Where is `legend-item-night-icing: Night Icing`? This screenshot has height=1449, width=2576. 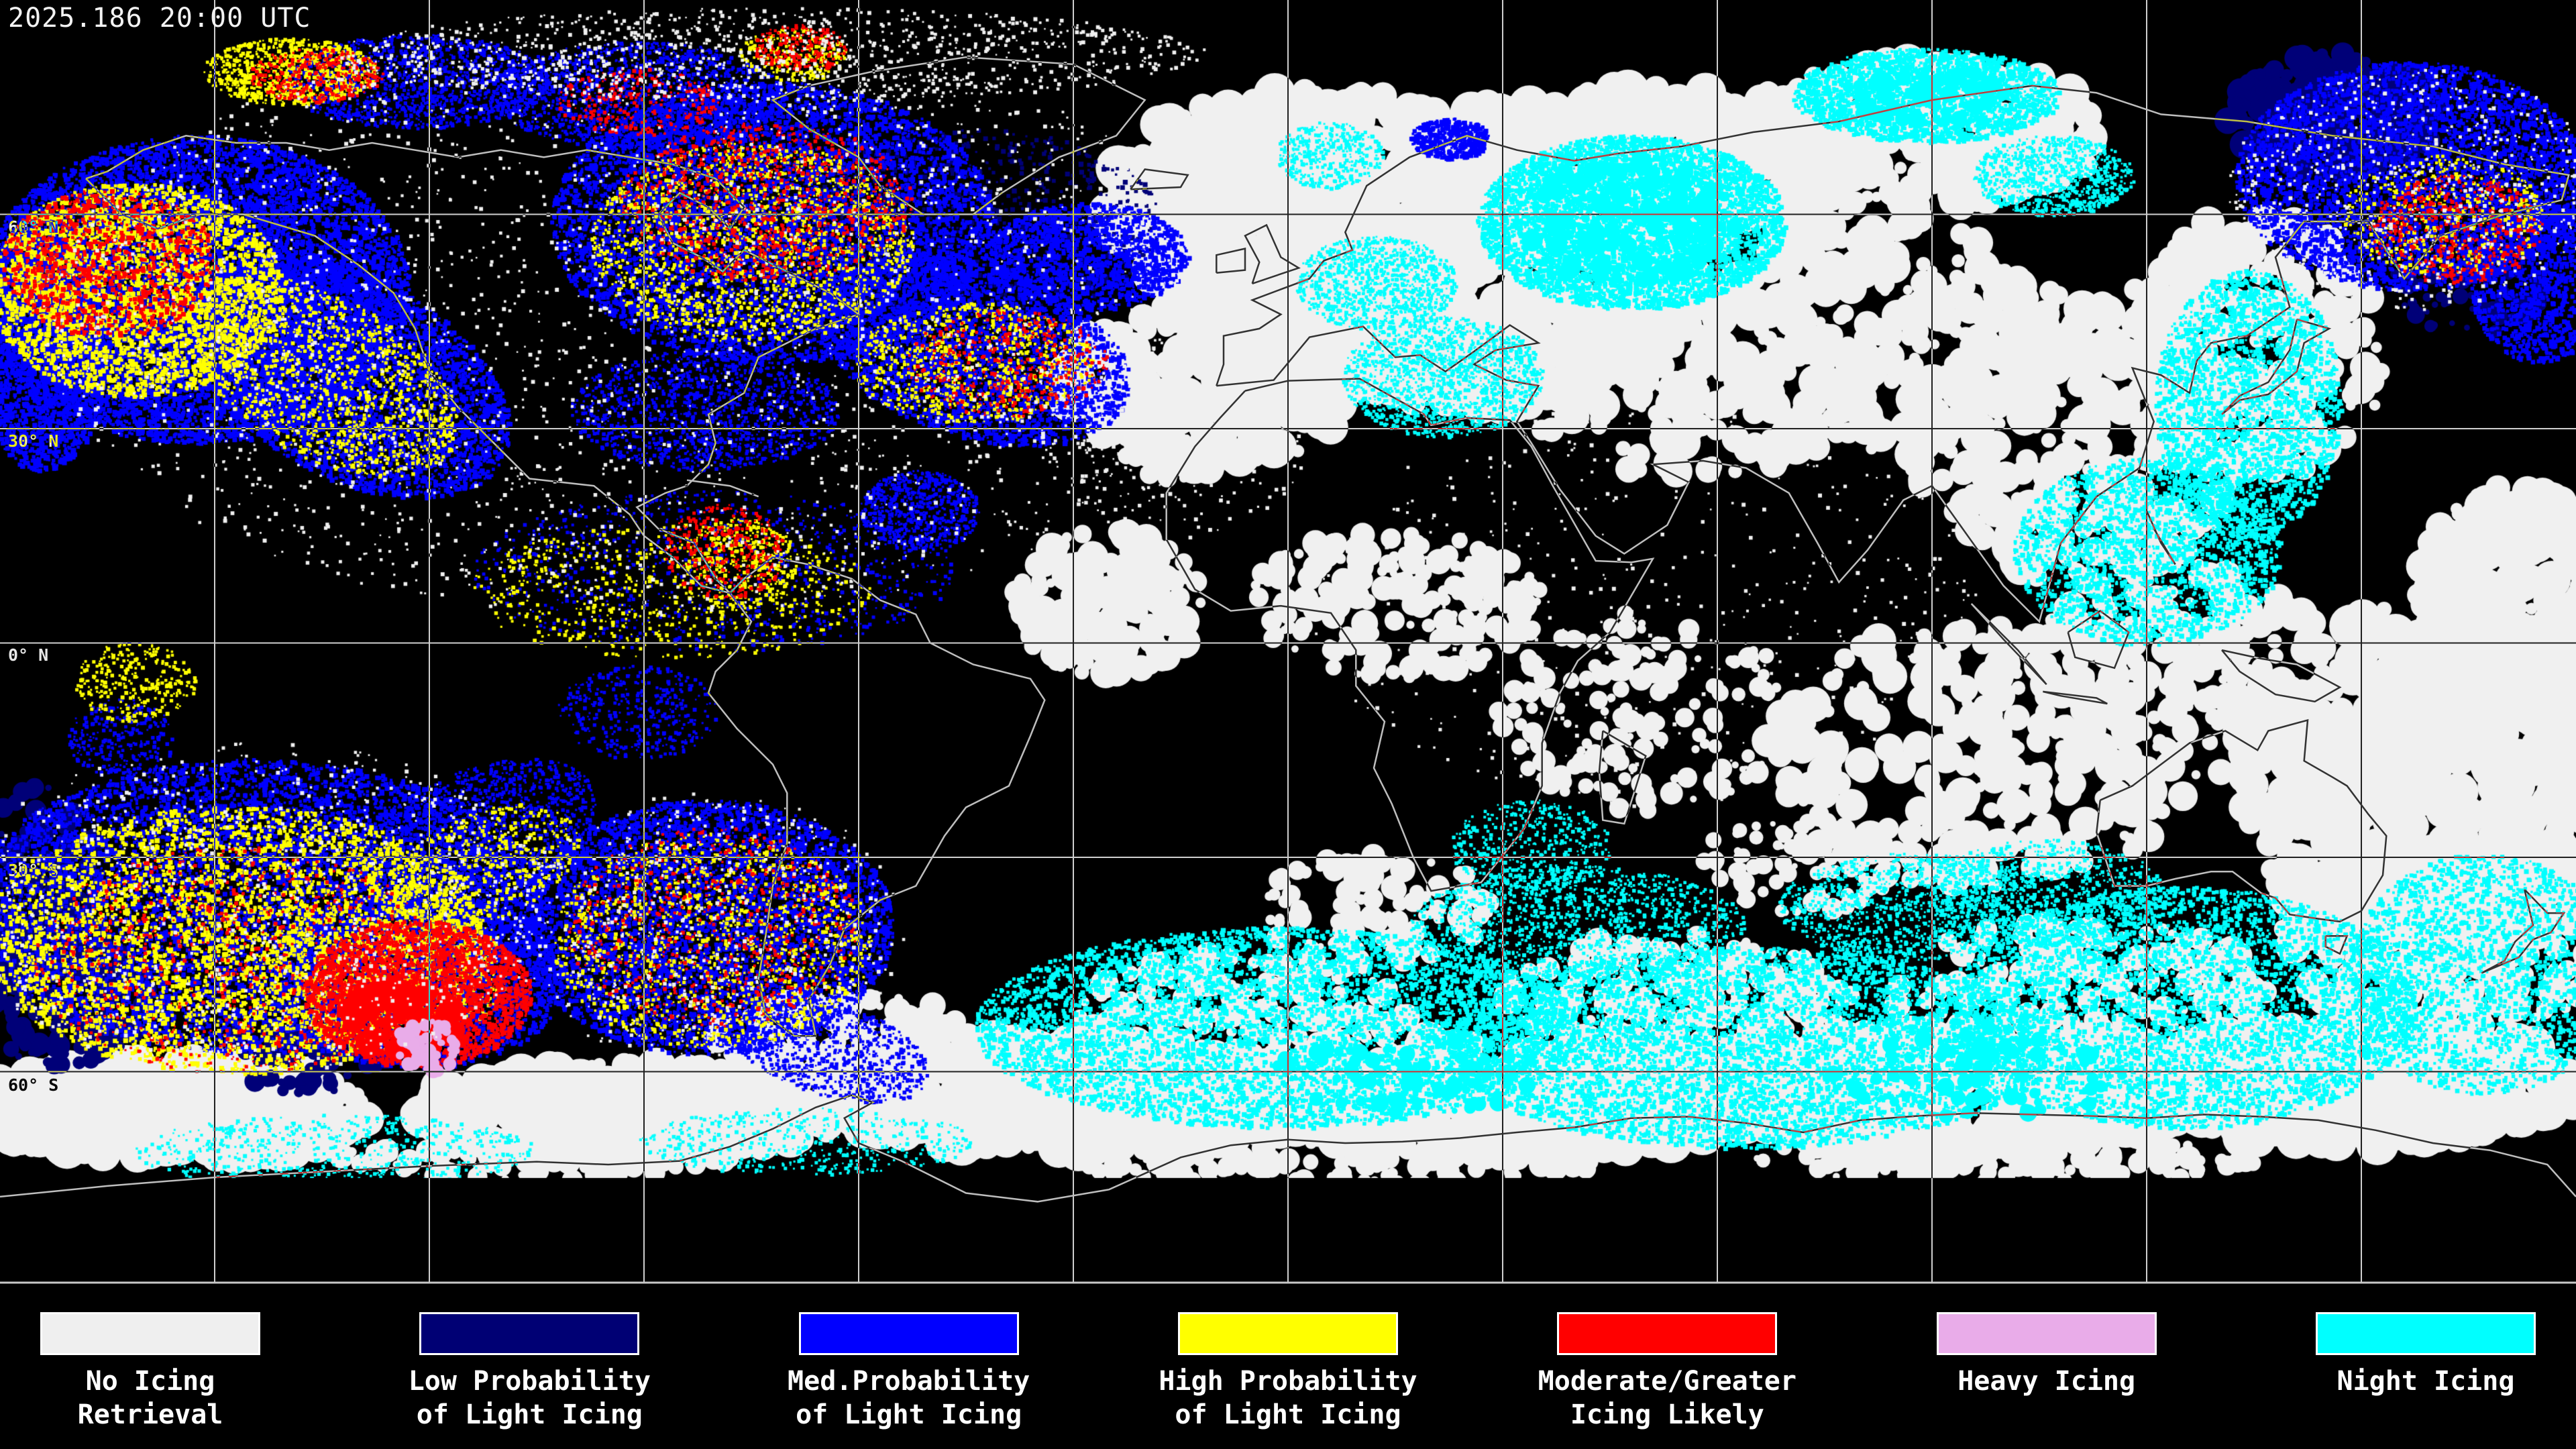 legend-item-night-icing: Night Icing is located at coordinates (2426, 1372).